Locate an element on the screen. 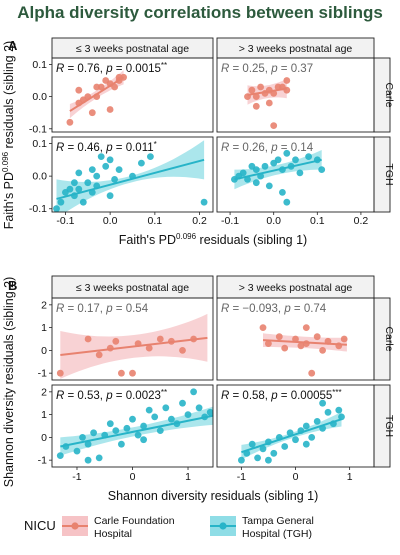 The image size is (400, 555). x-tick-label: 0 is located at coordinates (296, 477).